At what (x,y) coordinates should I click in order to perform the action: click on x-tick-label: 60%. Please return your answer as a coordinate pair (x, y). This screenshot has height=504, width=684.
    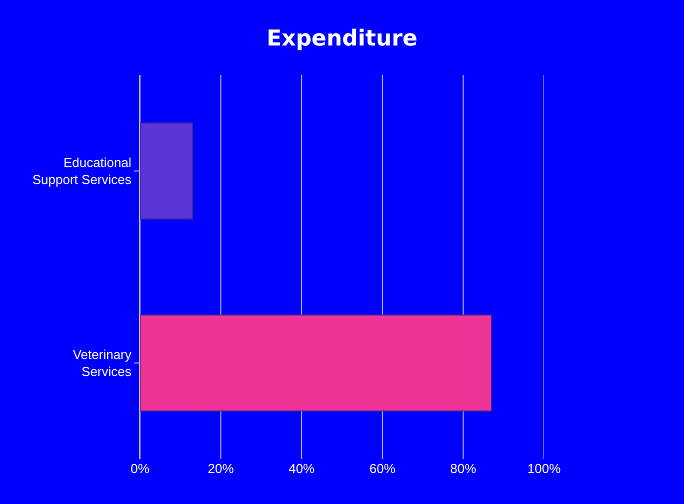
    Looking at the image, I should click on (382, 468).